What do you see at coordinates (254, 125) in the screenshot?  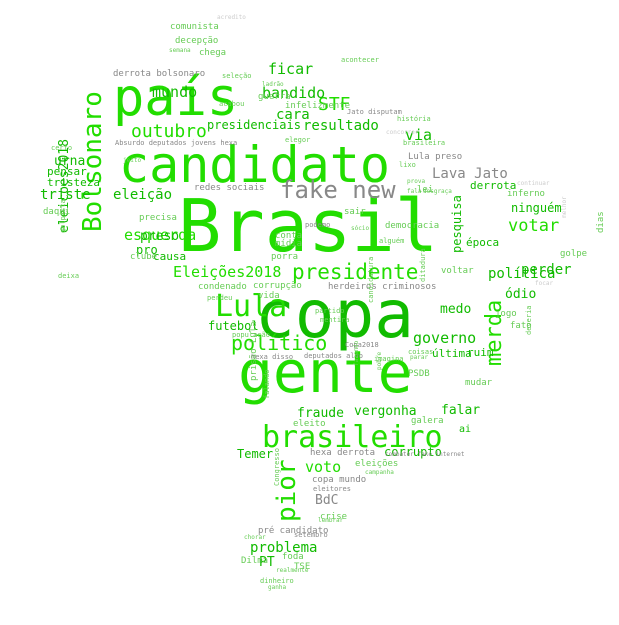 I see `cloud-word: presidenciais` at bounding box center [254, 125].